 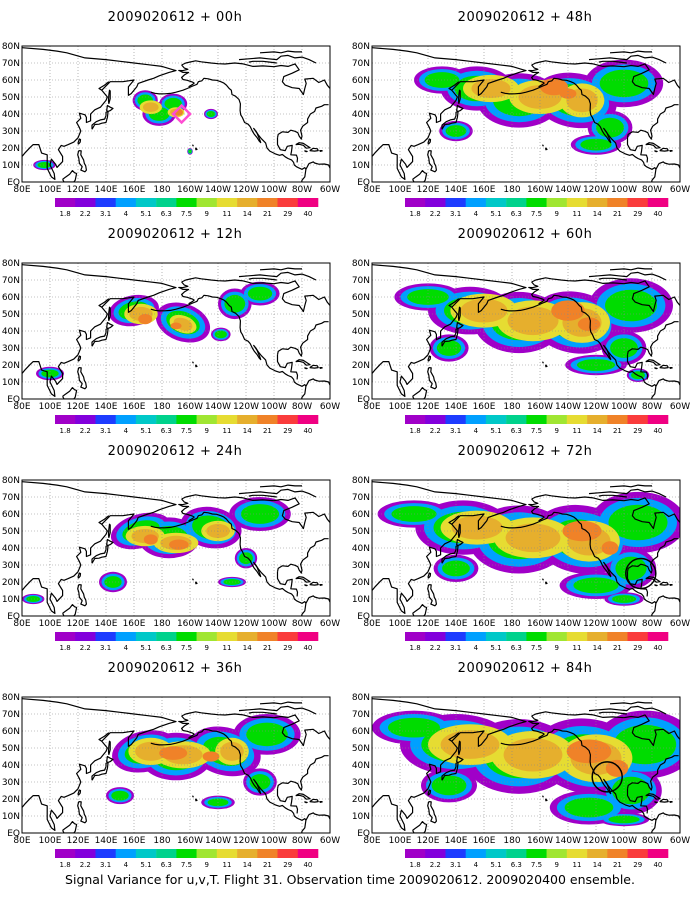 What do you see at coordinates (11, 600) in the screenshot?
I see `lat-tick-label: 10N` at bounding box center [11, 600].